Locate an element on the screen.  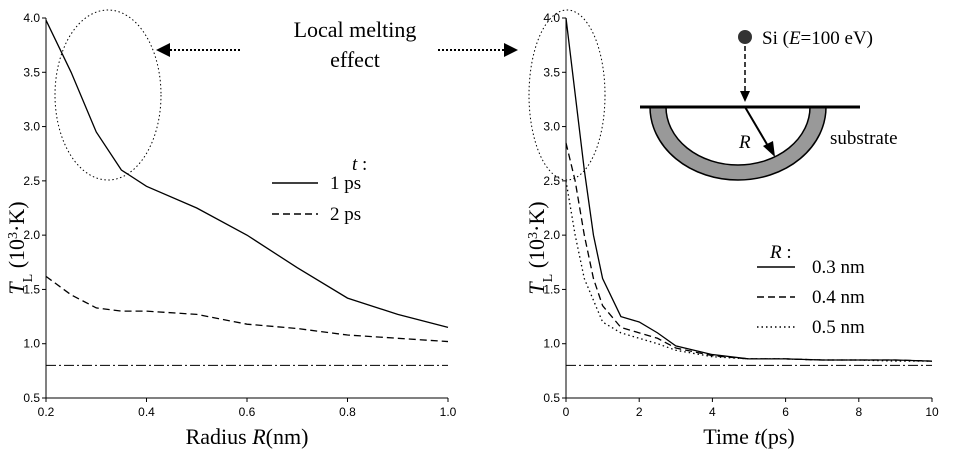
x-tick-label: 2 is located at coordinates (639, 412).